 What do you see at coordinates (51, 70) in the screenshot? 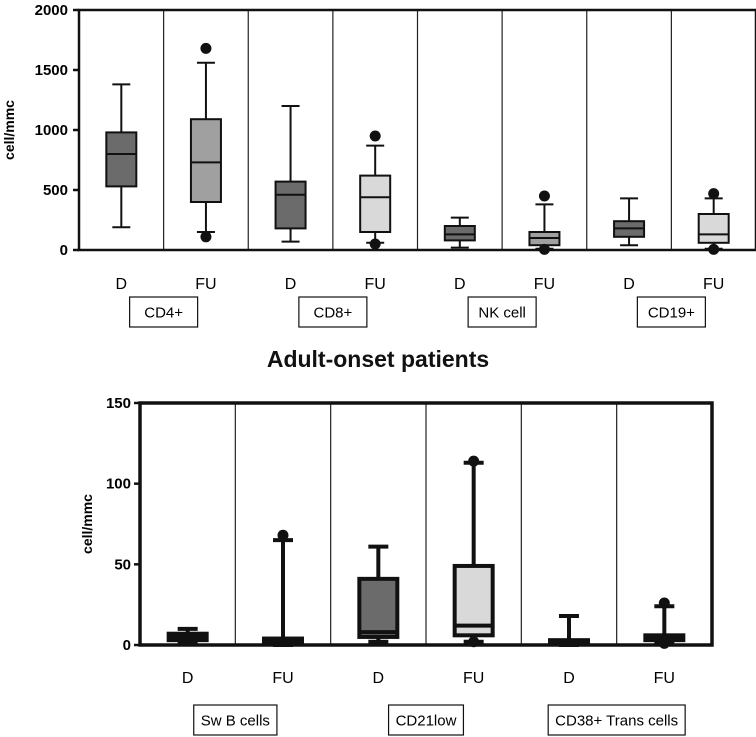
I see `y-tick-label: 1500` at bounding box center [51, 70].